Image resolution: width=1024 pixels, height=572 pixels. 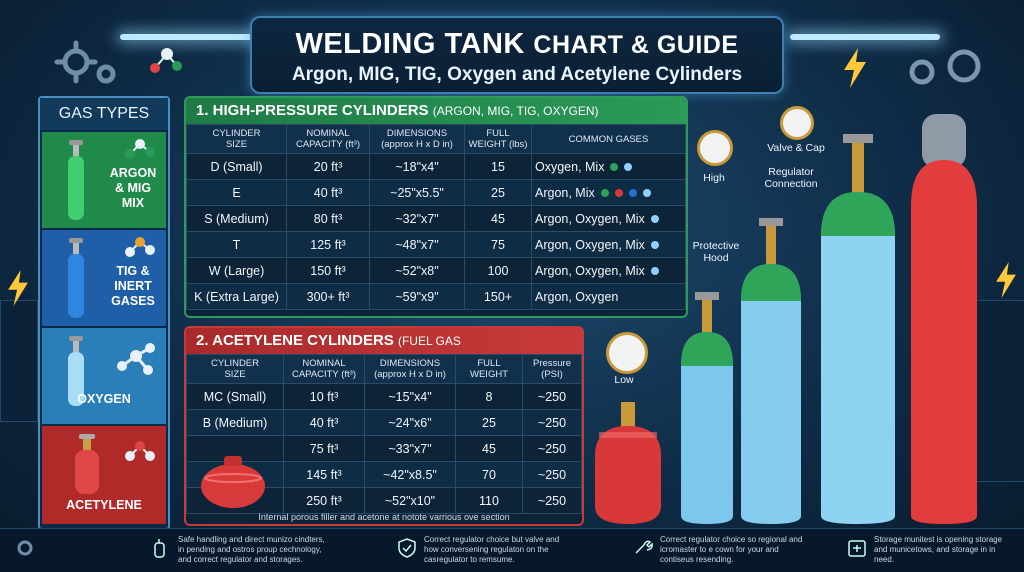 I want to click on column-header: Pressure (PSI), so click(x=552, y=369).